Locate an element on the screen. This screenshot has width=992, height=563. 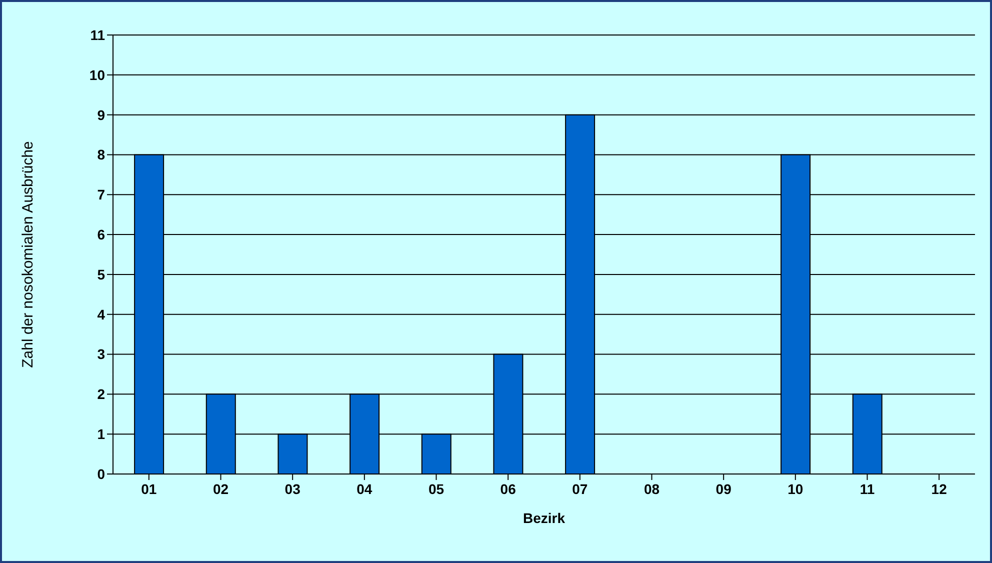
y-tick-label: 8 is located at coordinates (101, 154).